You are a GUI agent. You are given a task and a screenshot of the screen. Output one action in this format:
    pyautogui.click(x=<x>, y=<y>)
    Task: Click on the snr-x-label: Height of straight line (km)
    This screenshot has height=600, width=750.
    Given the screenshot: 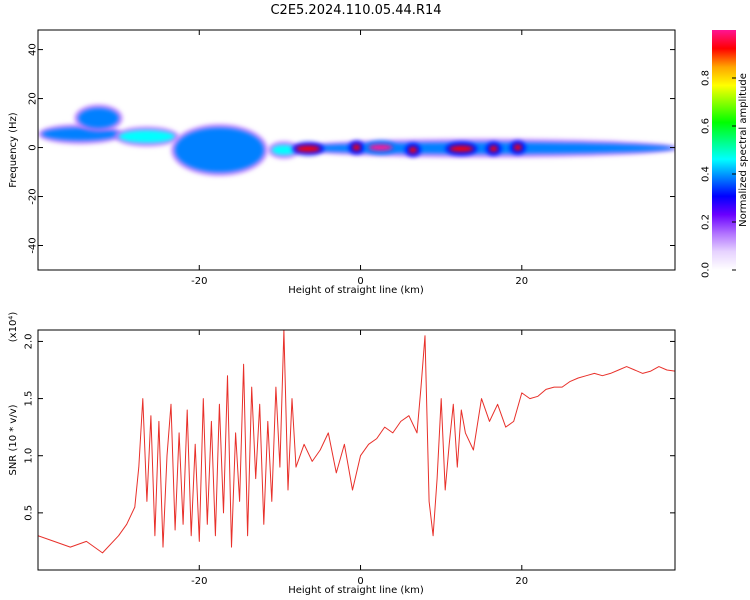 What is the action you would take?
    pyautogui.click(x=356, y=590)
    